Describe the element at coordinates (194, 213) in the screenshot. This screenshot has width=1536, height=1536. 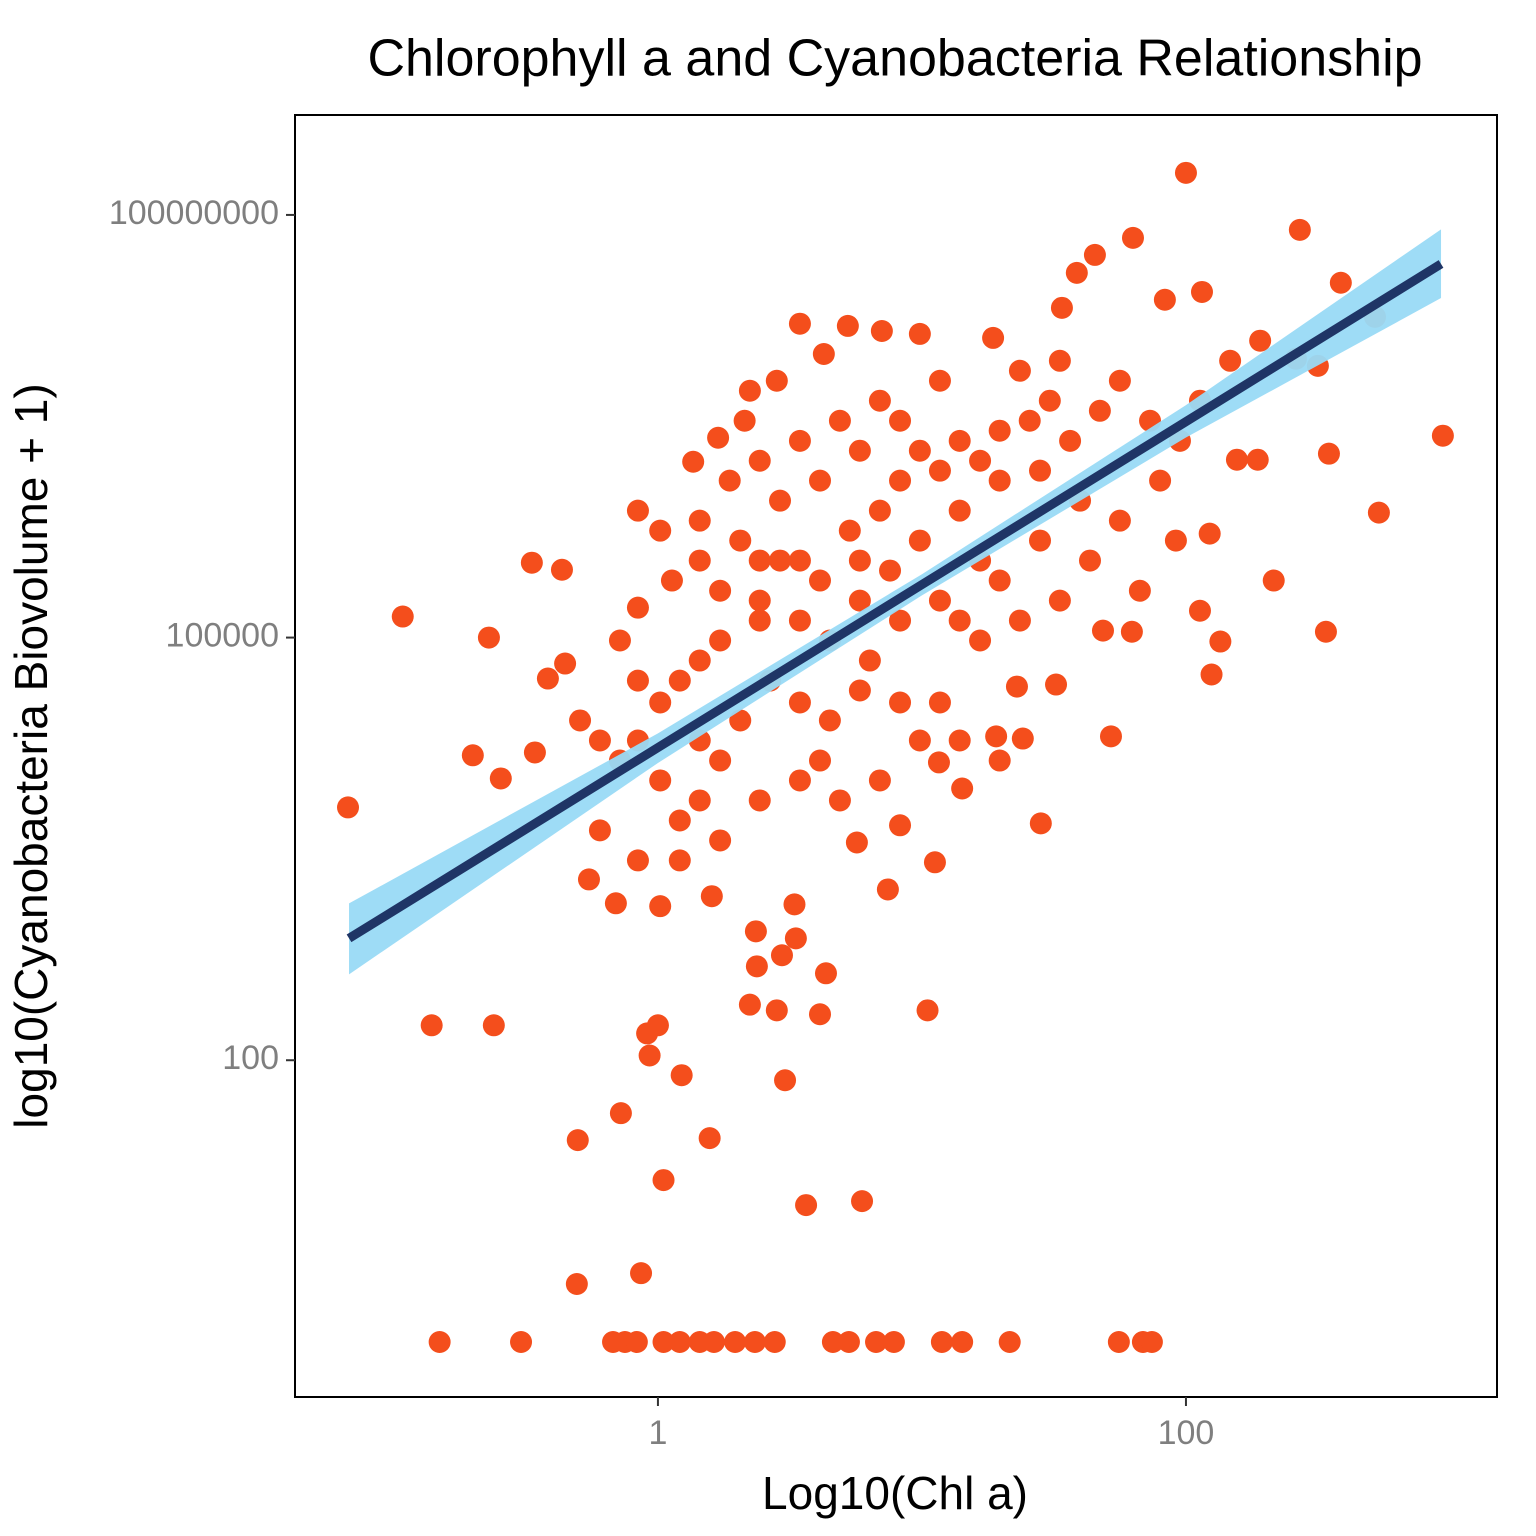
I see `y-tick-label: 100000000` at that location.